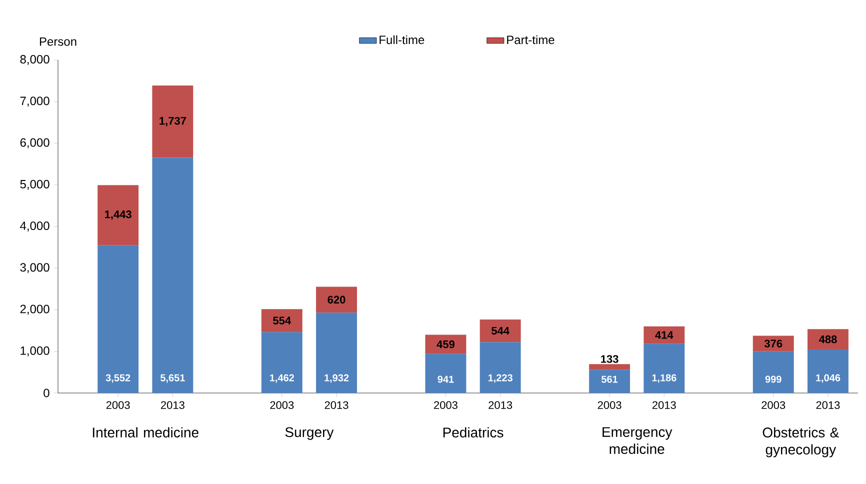 Image resolution: width=866 pixels, height=484 pixels. Describe the element at coordinates (664, 378) in the screenshot. I see `data-label: 1,186` at that location.